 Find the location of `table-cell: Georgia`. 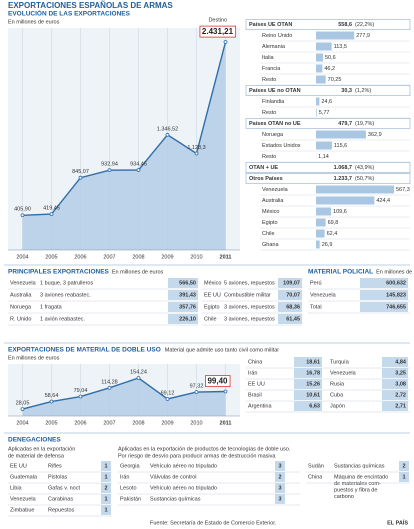

table-cell: Georgia is located at coordinates (130, 466).